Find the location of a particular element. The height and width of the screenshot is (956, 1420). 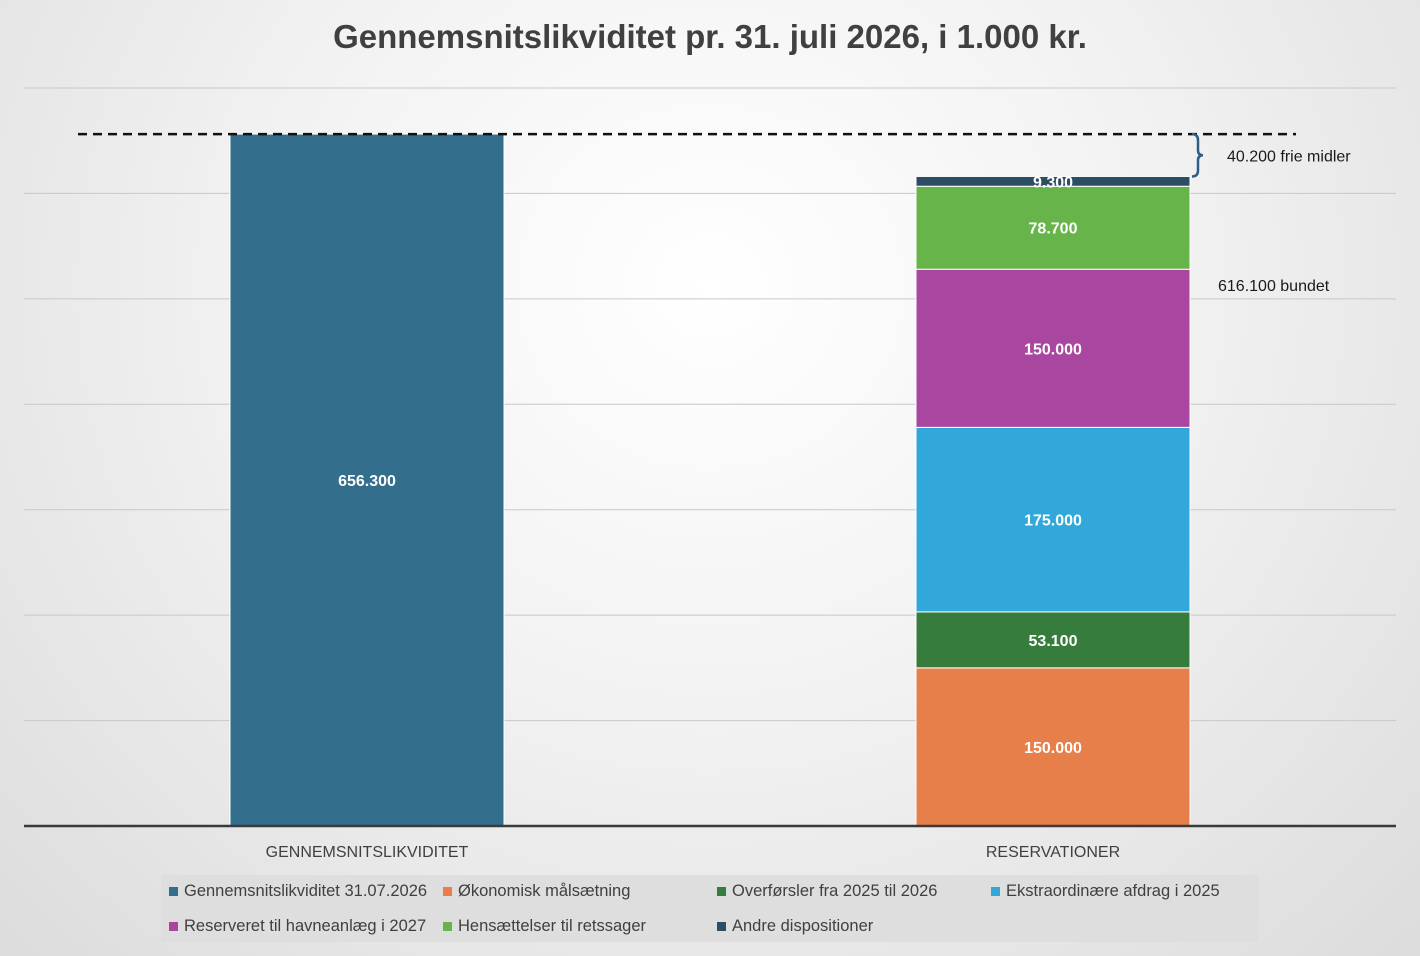

data-label: 78.700 is located at coordinates (1053, 229).